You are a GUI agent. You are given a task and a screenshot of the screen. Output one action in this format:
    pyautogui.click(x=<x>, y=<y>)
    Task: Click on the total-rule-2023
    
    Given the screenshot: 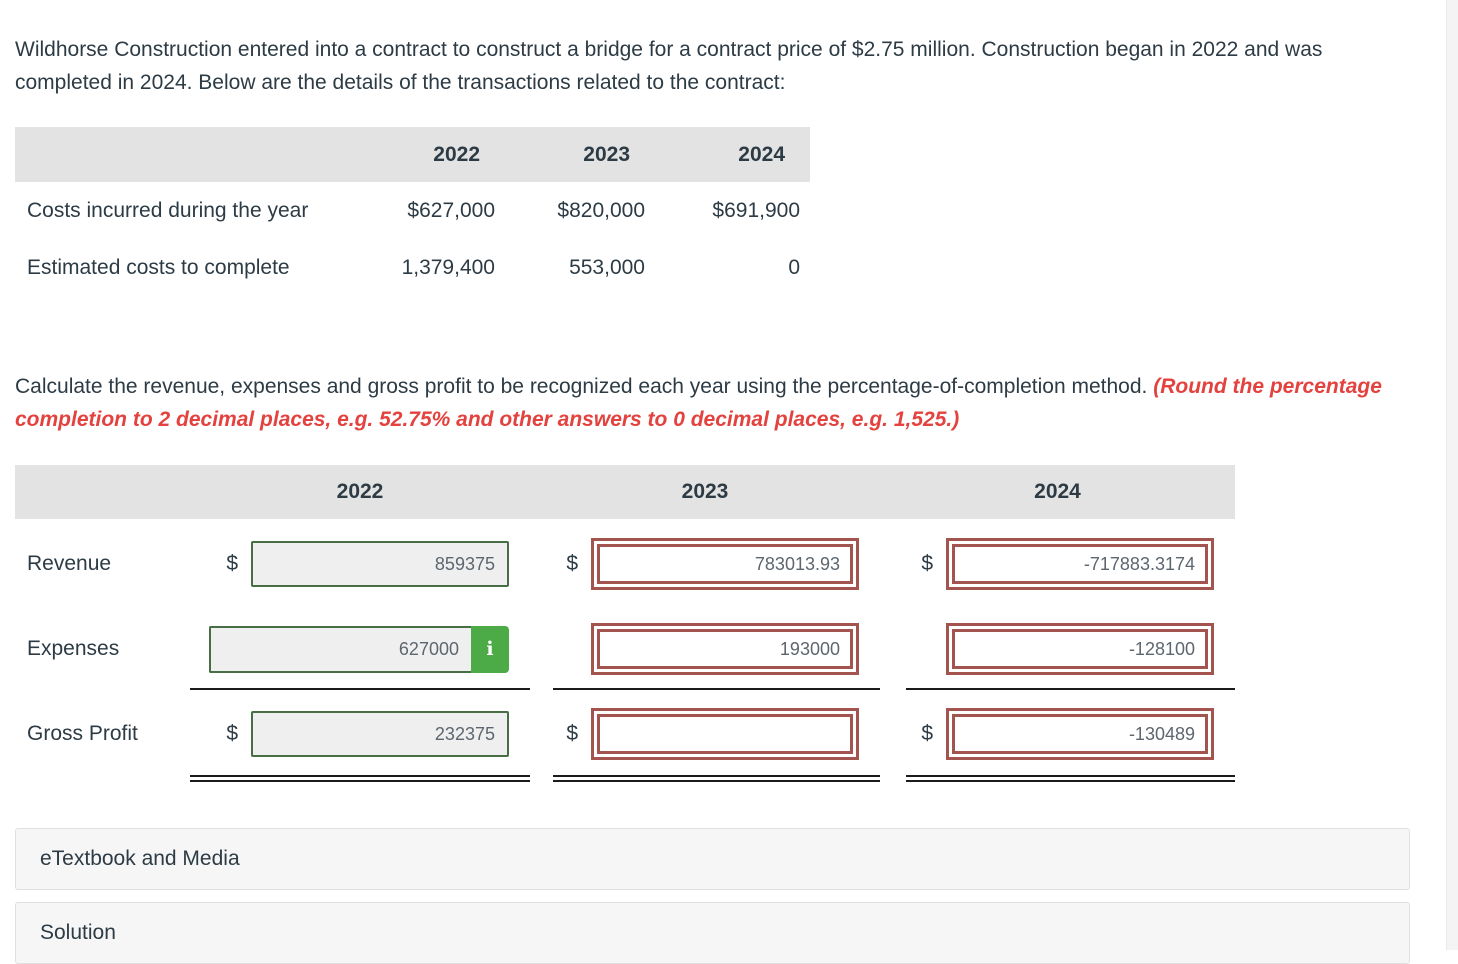 What is the action you would take?
    pyautogui.click(x=716, y=778)
    